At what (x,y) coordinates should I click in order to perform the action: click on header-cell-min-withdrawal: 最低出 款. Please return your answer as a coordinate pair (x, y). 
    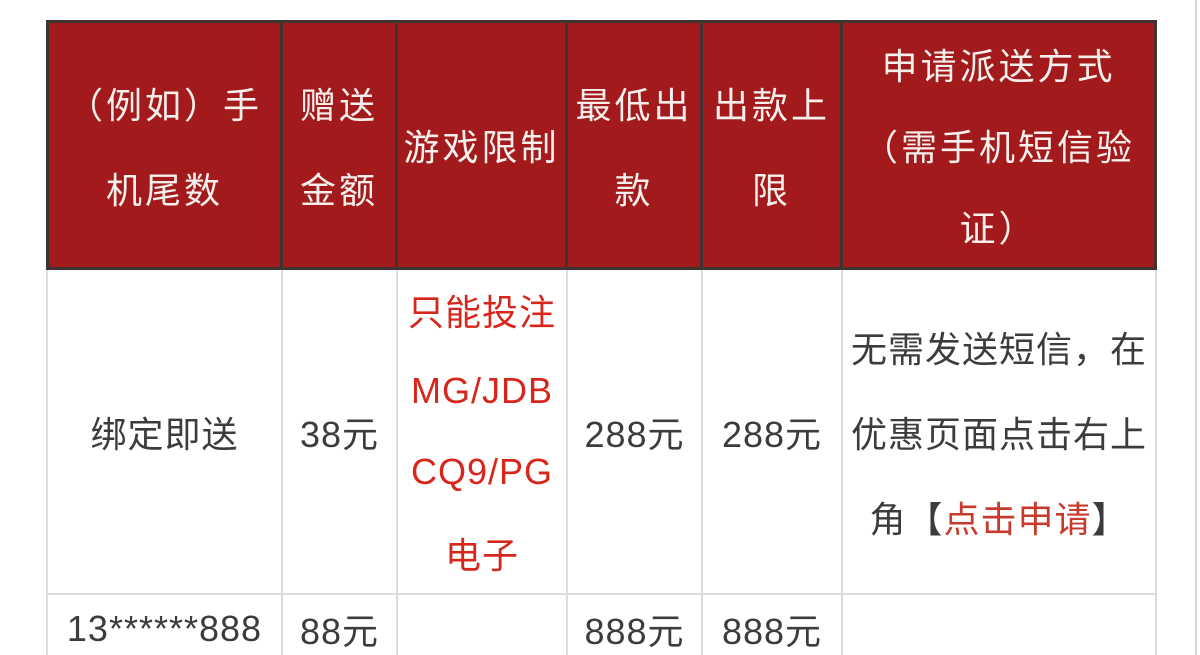
    Looking at the image, I should click on (635, 145).